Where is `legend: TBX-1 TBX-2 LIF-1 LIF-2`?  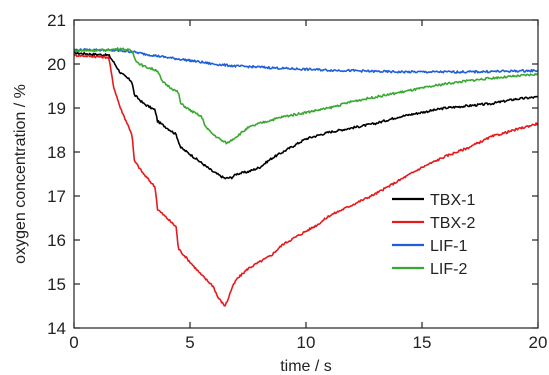
legend: TBX-1 TBX-2 LIF-1 LIF-2 is located at coordinates (433, 235).